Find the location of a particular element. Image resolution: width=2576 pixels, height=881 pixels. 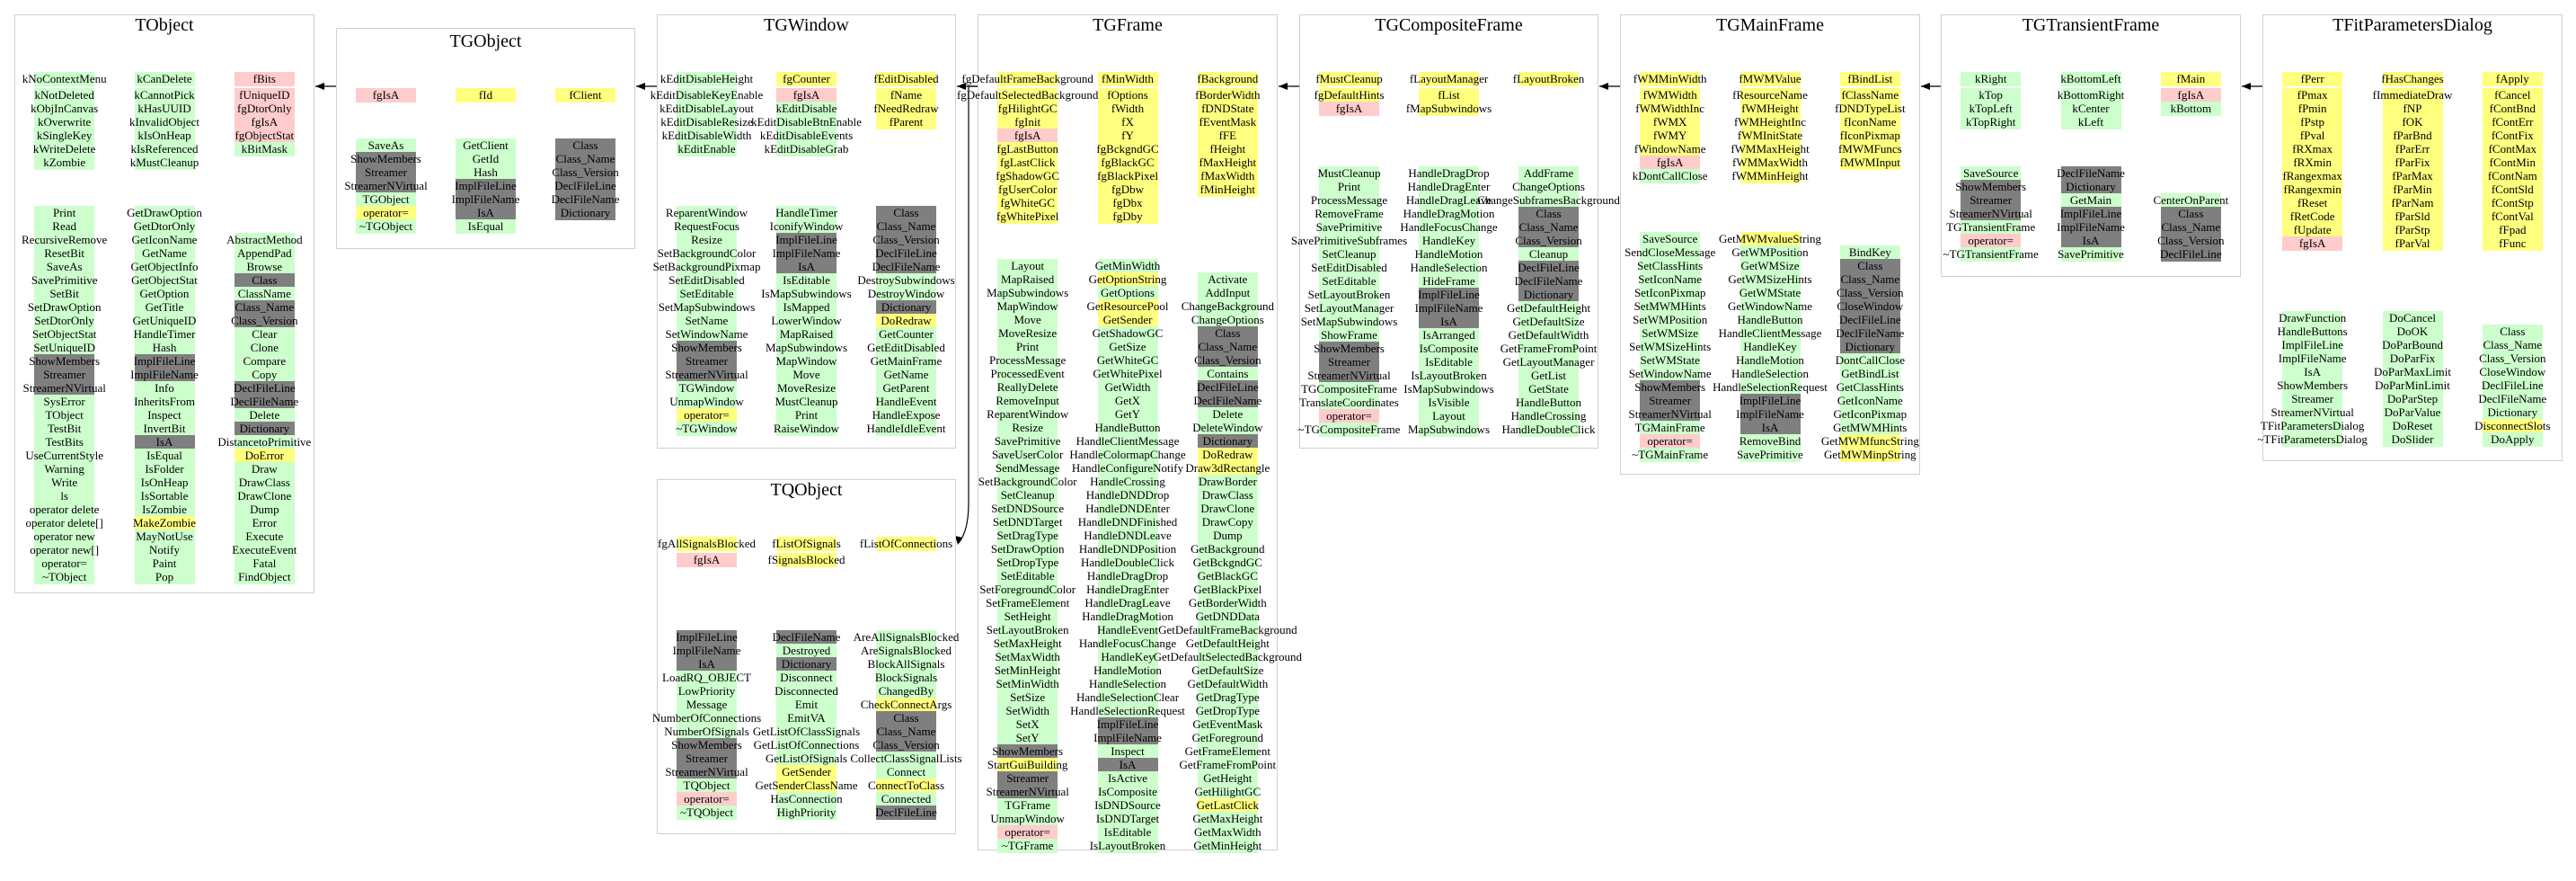

data-member-cell: fParent is located at coordinates (906, 121).